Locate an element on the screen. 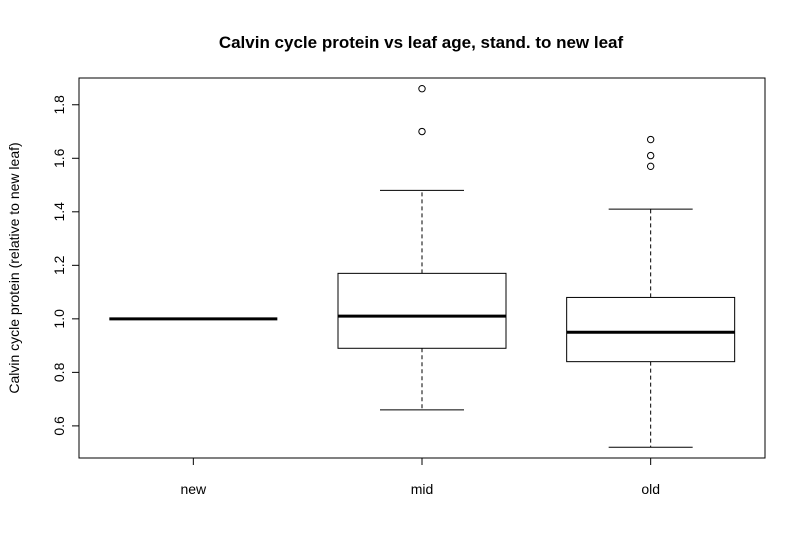 The width and height of the screenshot is (804, 556). y-tick-label: 0.8 is located at coordinates (59, 372).